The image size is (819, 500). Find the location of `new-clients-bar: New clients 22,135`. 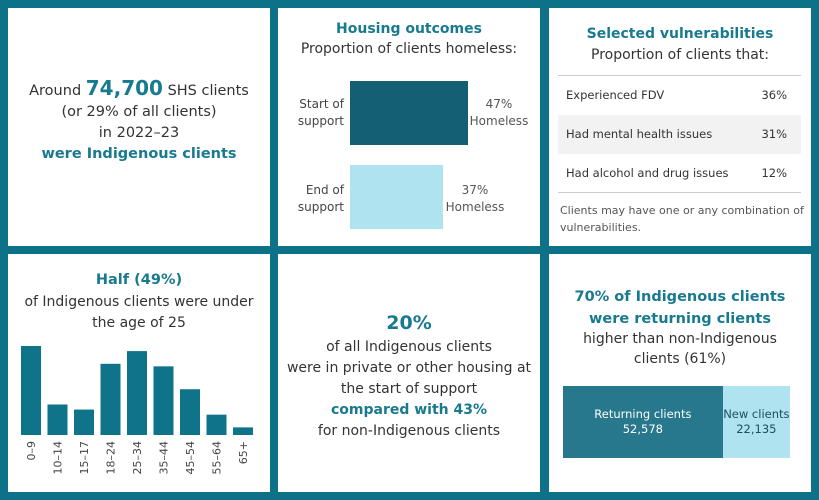

new-clients-bar: New clients 22,135 is located at coordinates (756, 422).